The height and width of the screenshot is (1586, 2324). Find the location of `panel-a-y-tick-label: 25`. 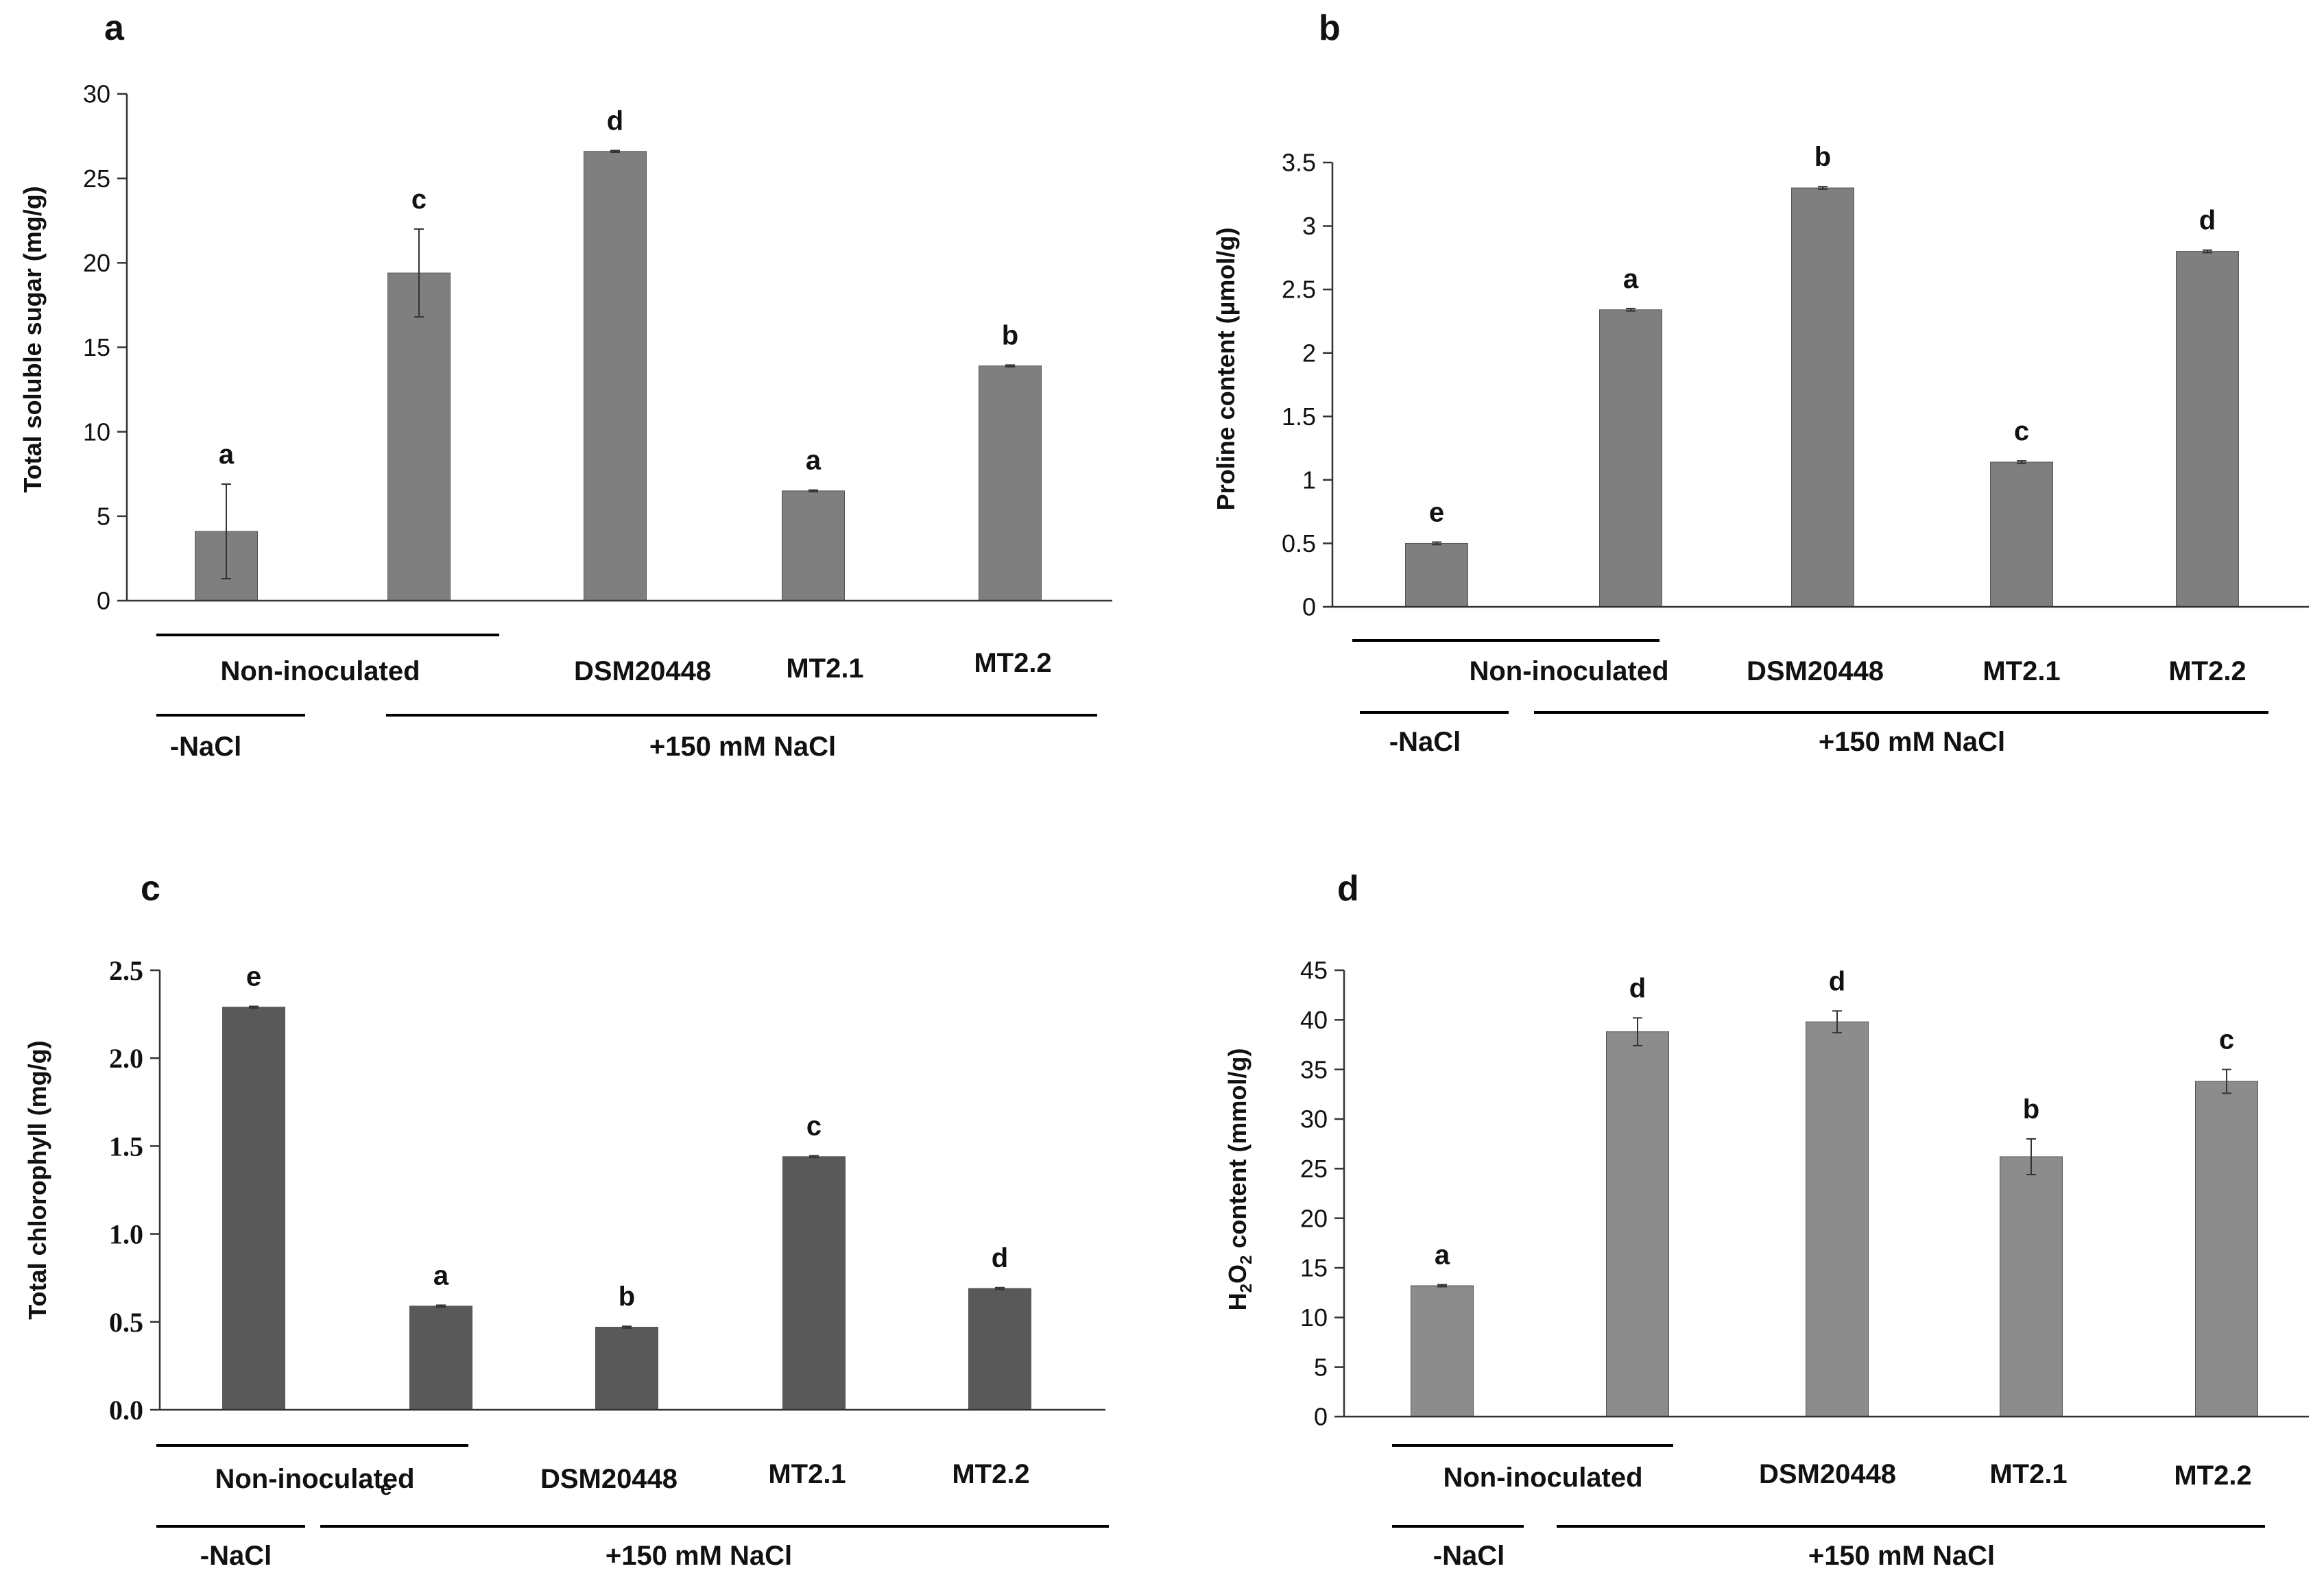

panel-a-y-tick-label: 25 is located at coordinates (96, 179).